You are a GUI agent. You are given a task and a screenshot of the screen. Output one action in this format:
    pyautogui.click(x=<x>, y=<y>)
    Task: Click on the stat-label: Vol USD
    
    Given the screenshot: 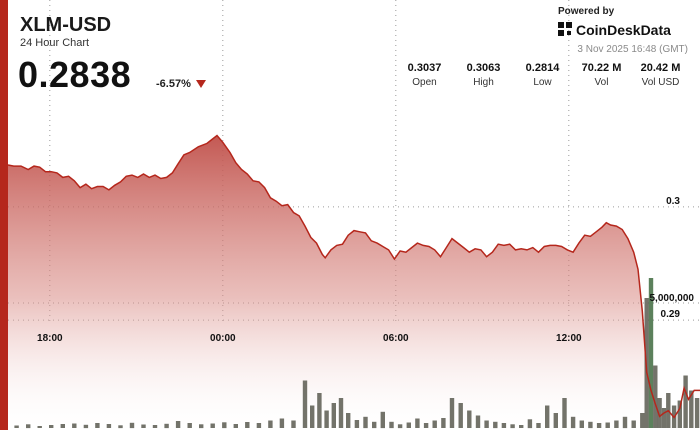 What is the action you would take?
    pyautogui.click(x=660, y=82)
    